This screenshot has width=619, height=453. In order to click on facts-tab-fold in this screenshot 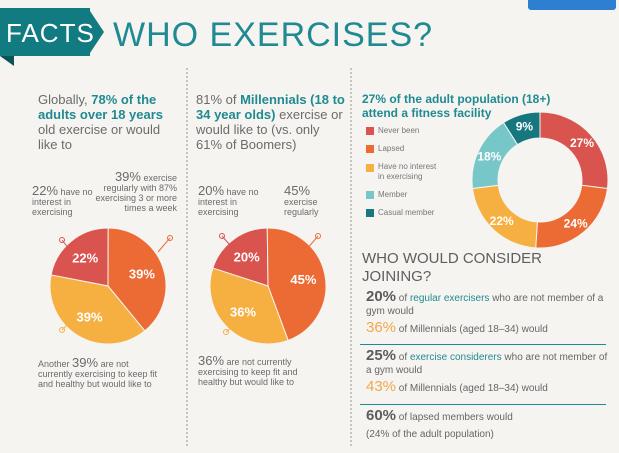, I will do `click(7, 61)`.